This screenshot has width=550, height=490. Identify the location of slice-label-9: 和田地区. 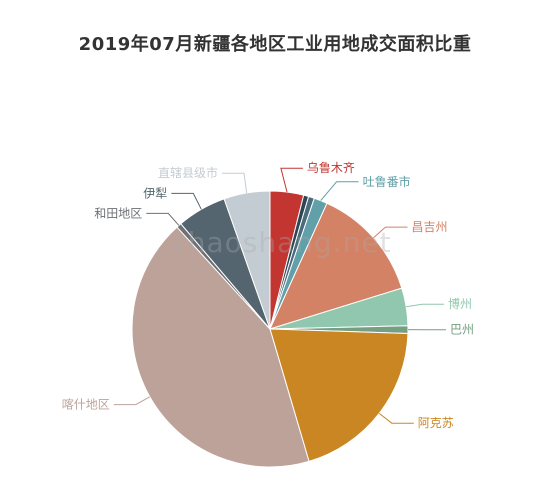
(118, 213).